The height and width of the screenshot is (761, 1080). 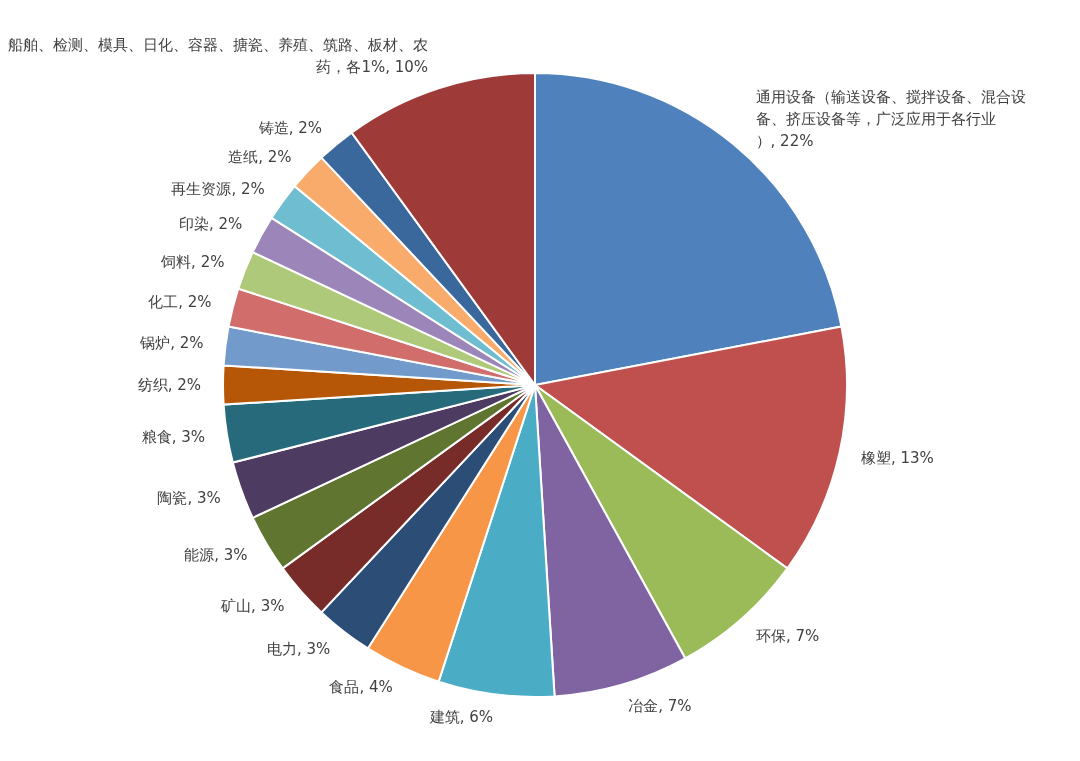 What do you see at coordinates (897, 458) in the screenshot?
I see `slice-label: 橡塑, 13%` at bounding box center [897, 458].